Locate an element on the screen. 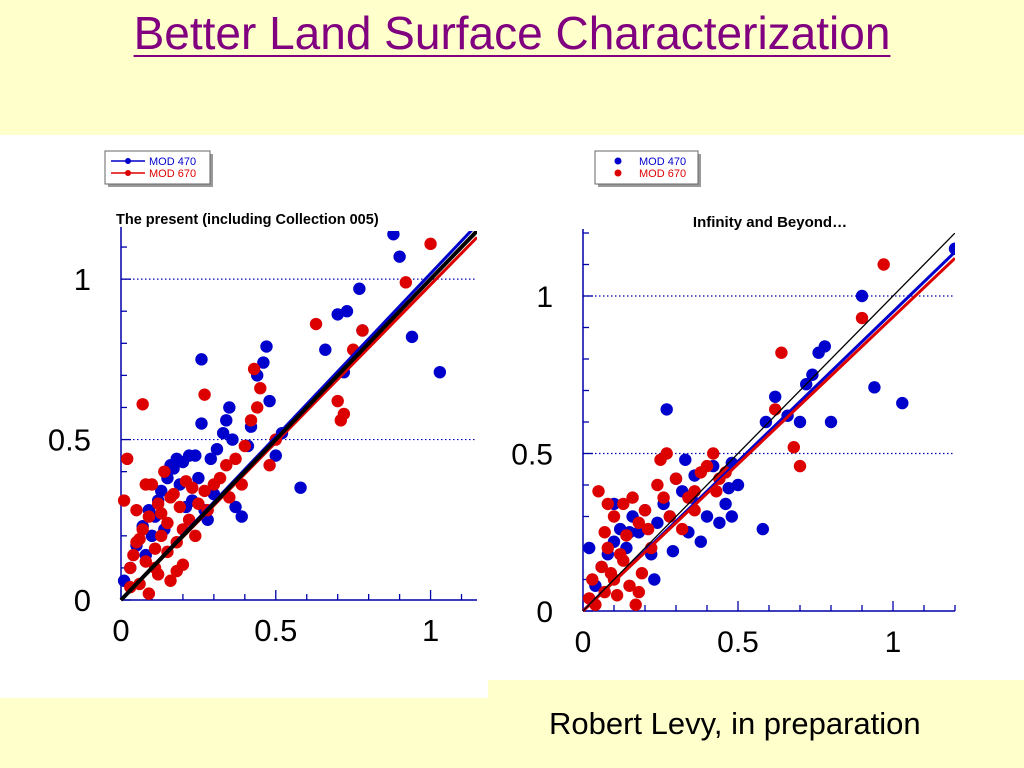 The height and width of the screenshot is (768, 1024). x-tick-label: 0.5 is located at coordinates (738, 642).